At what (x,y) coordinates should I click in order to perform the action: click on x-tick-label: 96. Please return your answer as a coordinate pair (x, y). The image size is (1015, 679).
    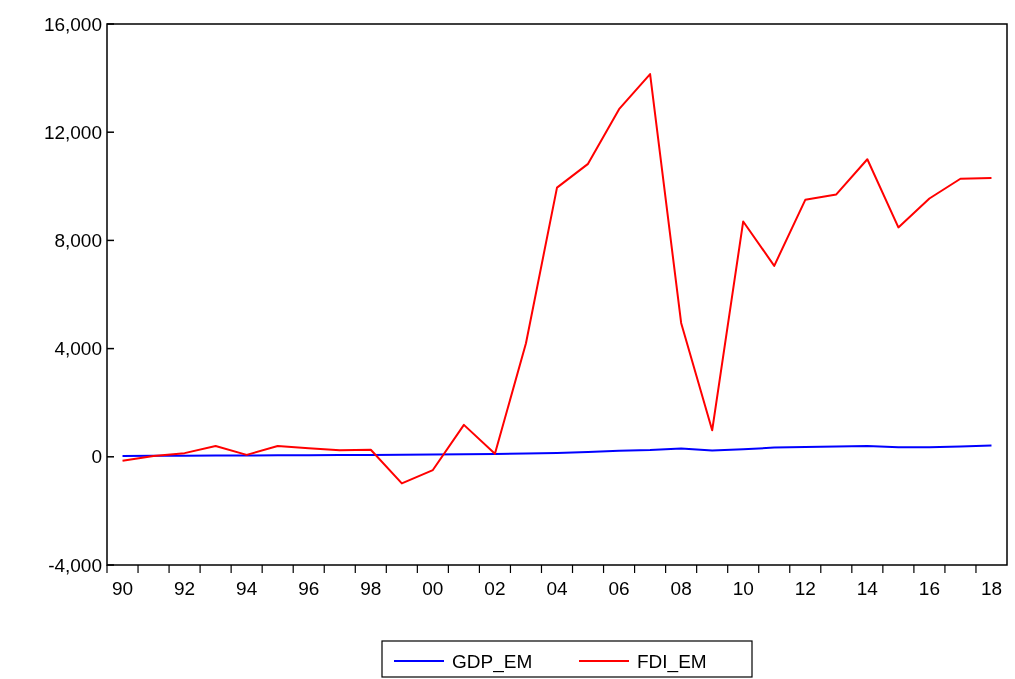
    Looking at the image, I should click on (309, 588).